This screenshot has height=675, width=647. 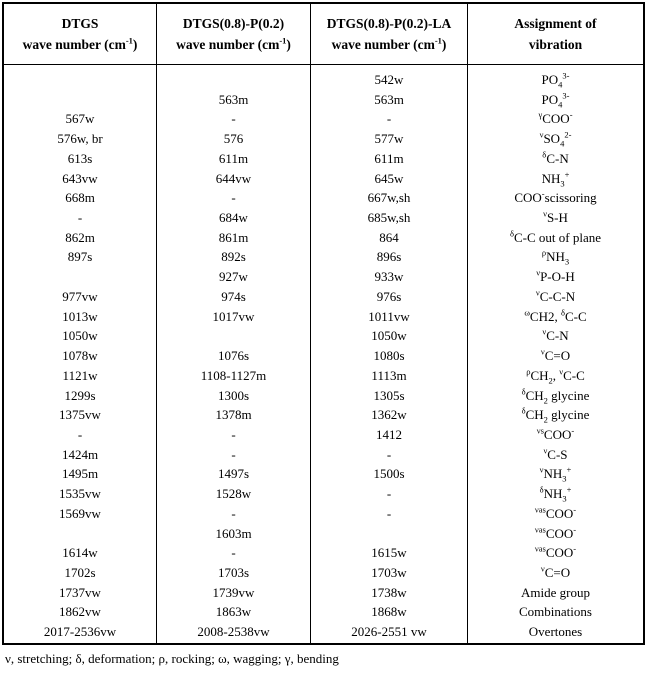 What do you see at coordinates (233, 296) in the screenshot?
I see `table-cell: 974s` at bounding box center [233, 296].